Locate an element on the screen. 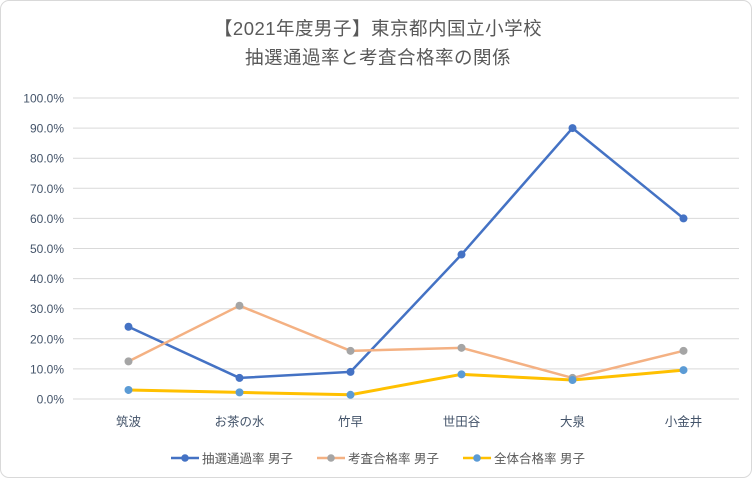  x-axis-category-label: 大泉 is located at coordinates (573, 421).